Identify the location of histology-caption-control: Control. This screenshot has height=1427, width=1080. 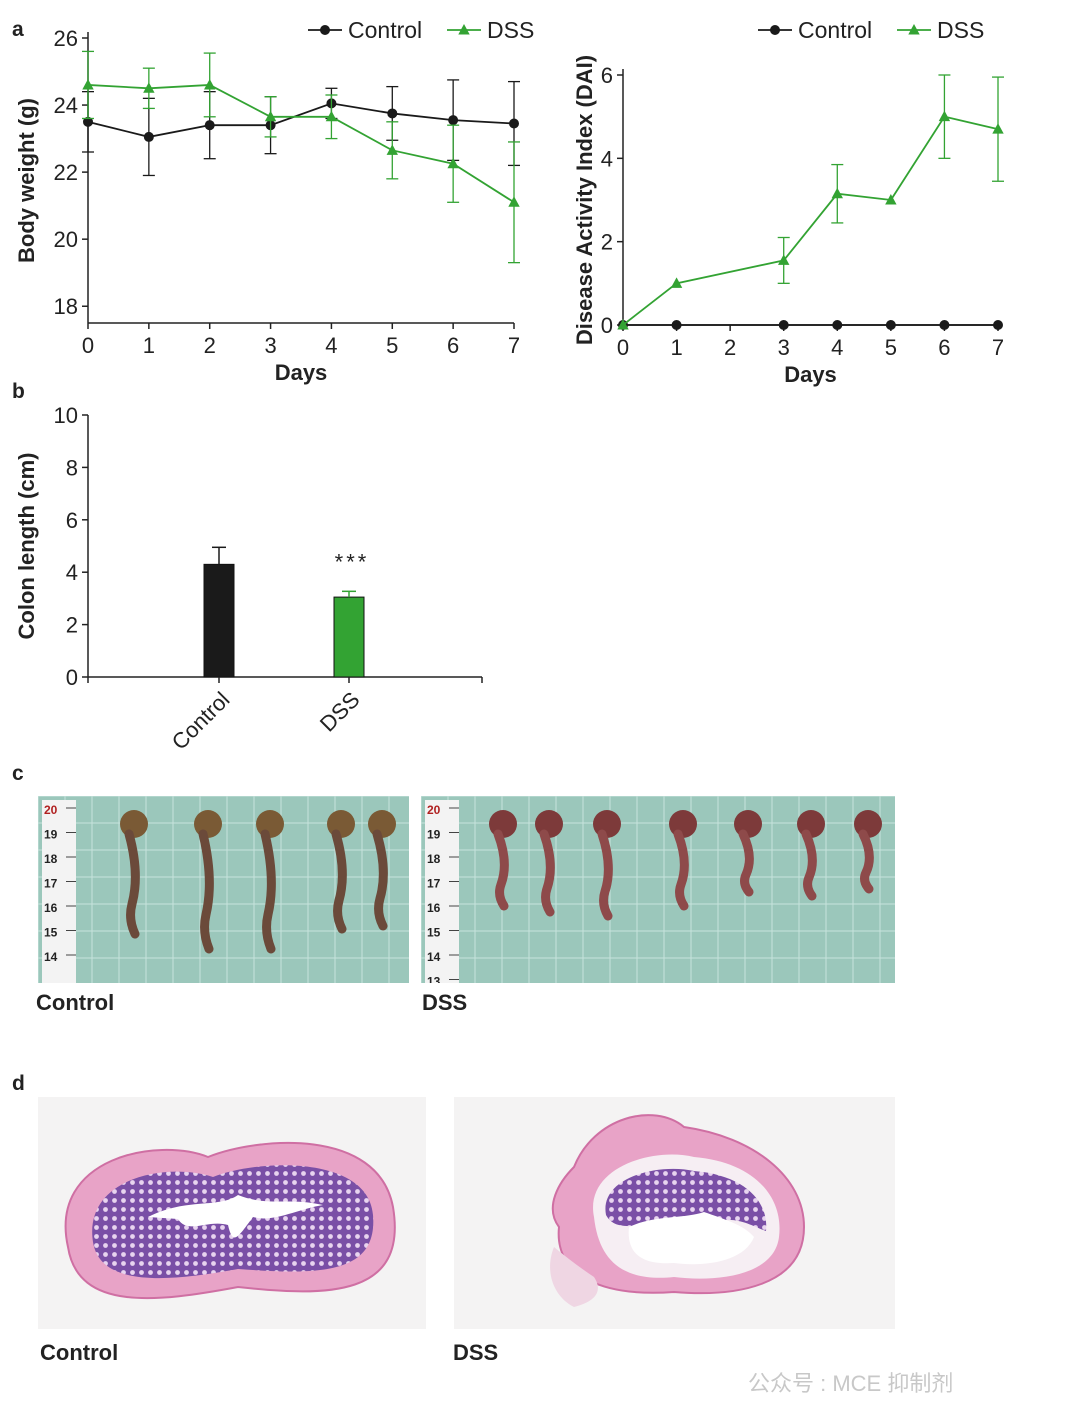
(79, 1352).